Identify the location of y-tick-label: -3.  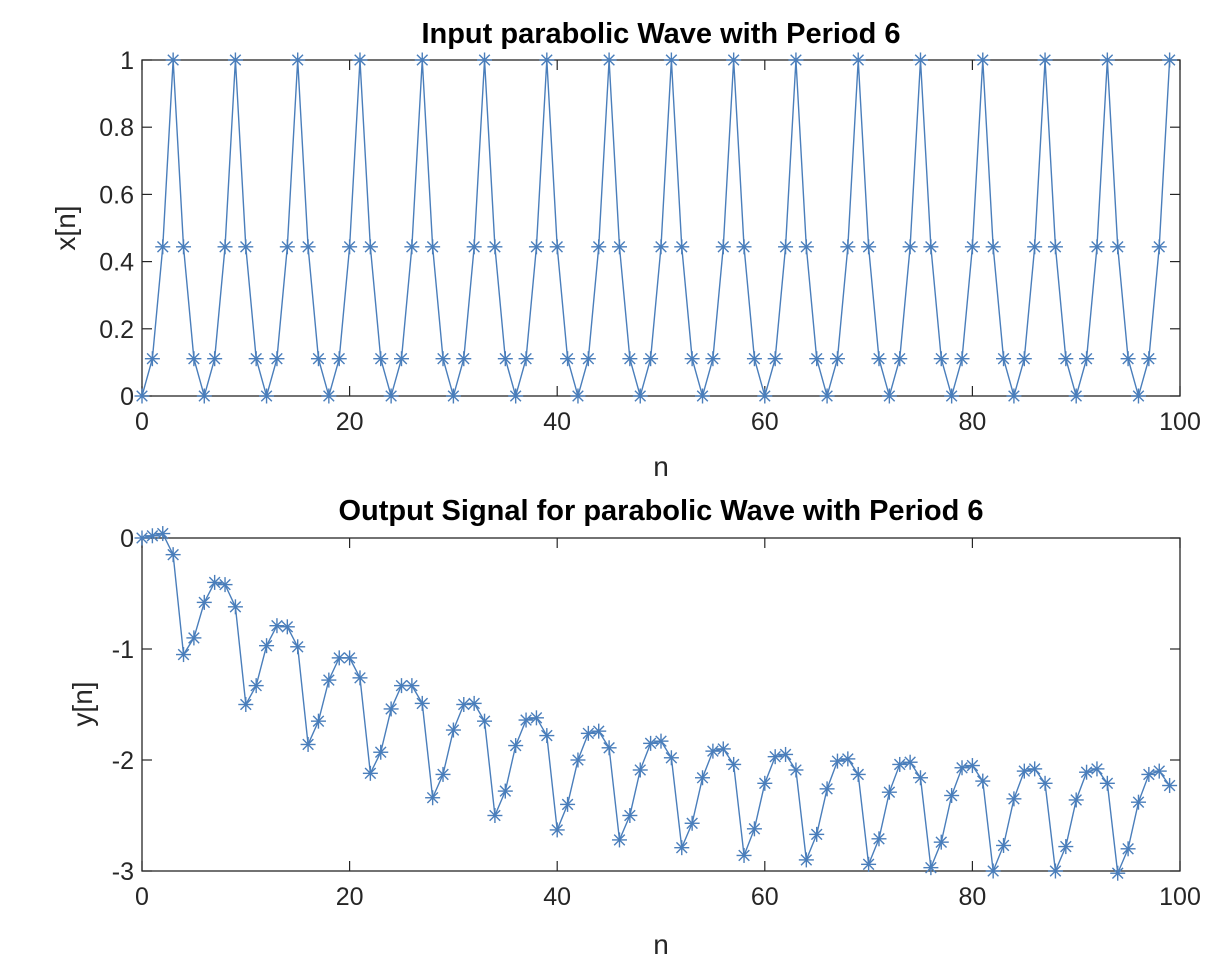
(123, 872).